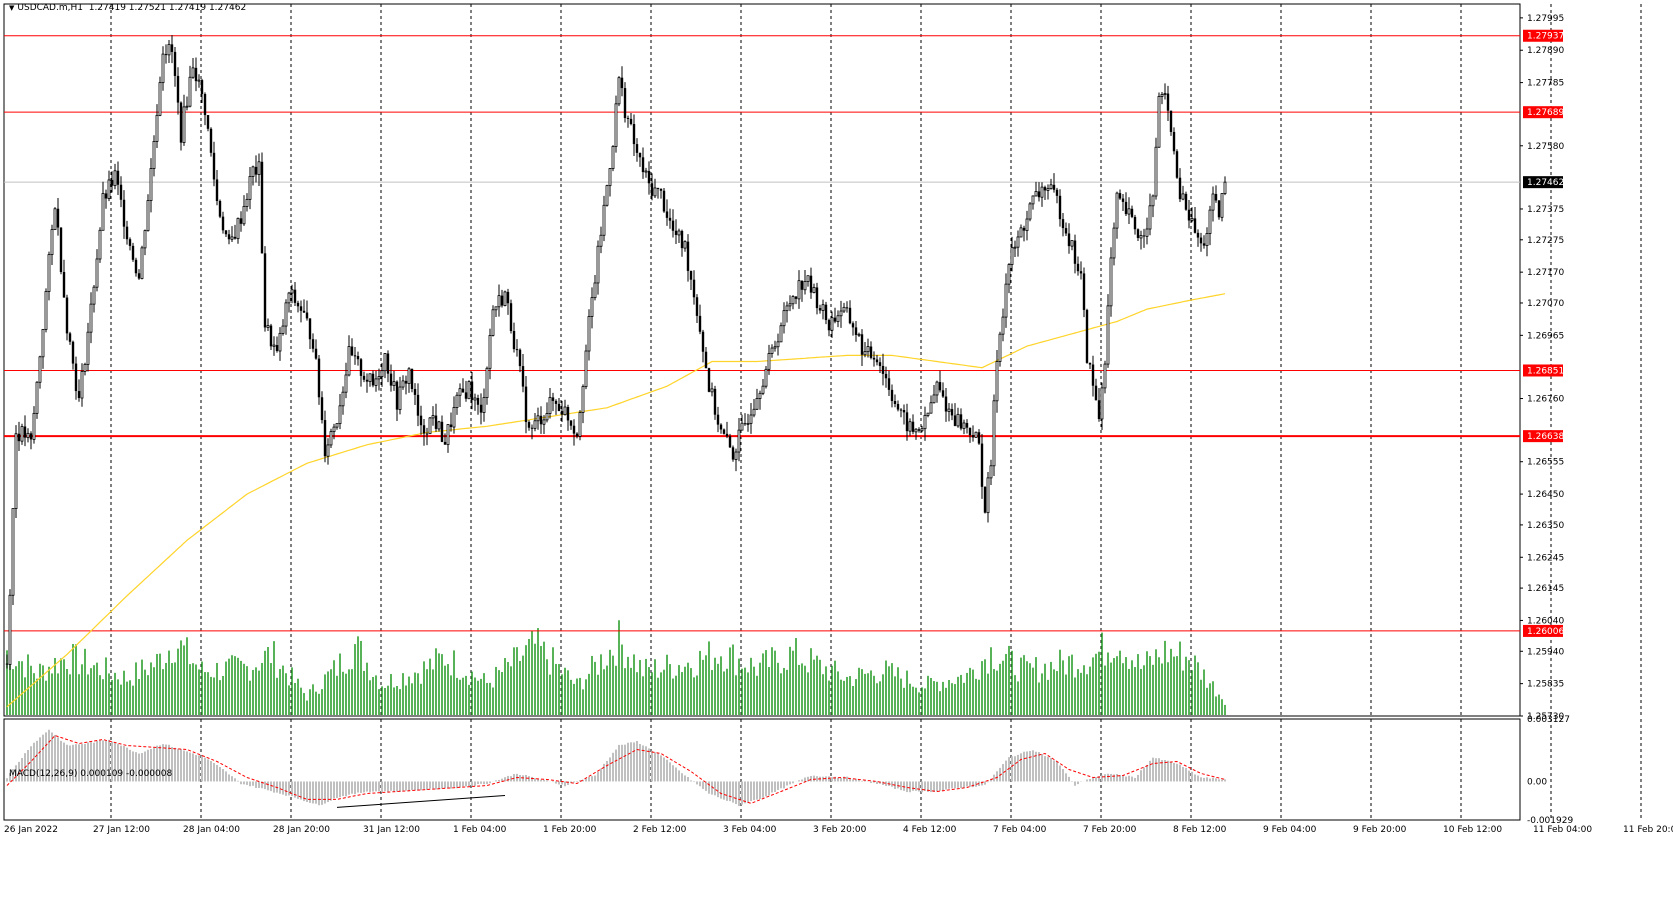 The height and width of the screenshot is (897, 1673). I want to click on price-tick-label: 1.25835, so click(1545, 685).